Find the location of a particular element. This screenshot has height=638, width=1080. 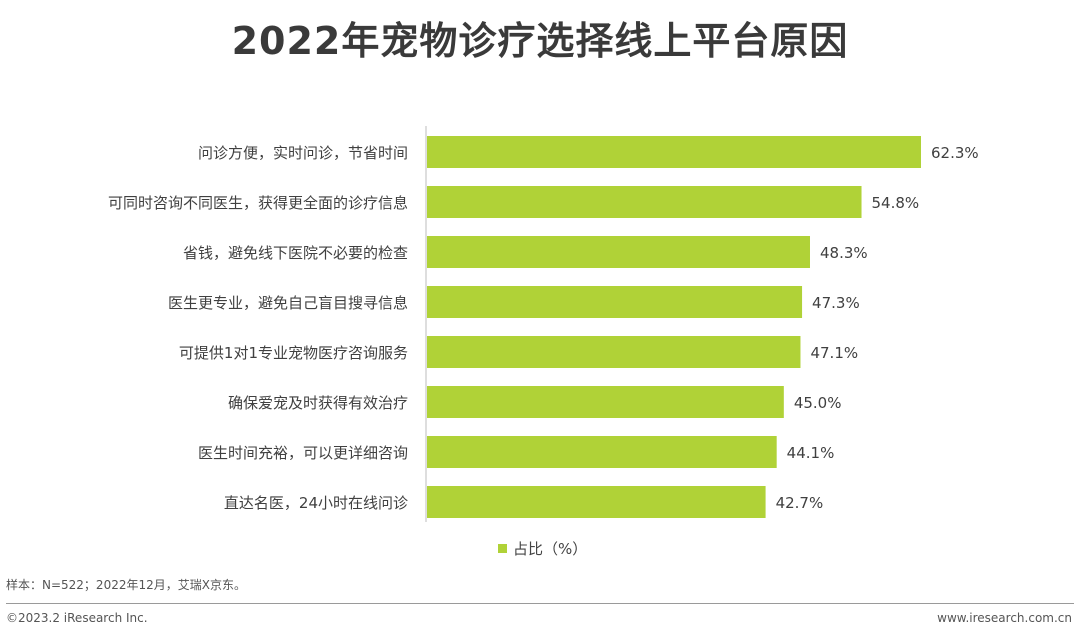

footer-divider is located at coordinates (540, 603).